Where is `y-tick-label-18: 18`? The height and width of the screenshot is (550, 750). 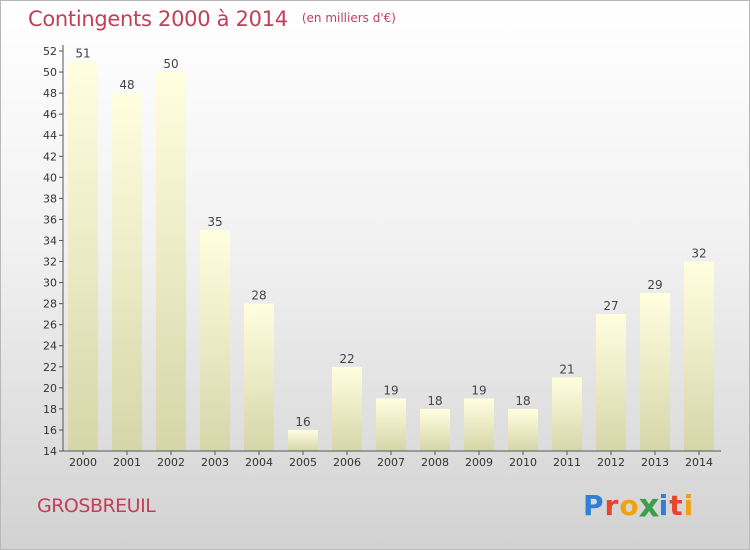 y-tick-label-18: 18 is located at coordinates (50, 409).